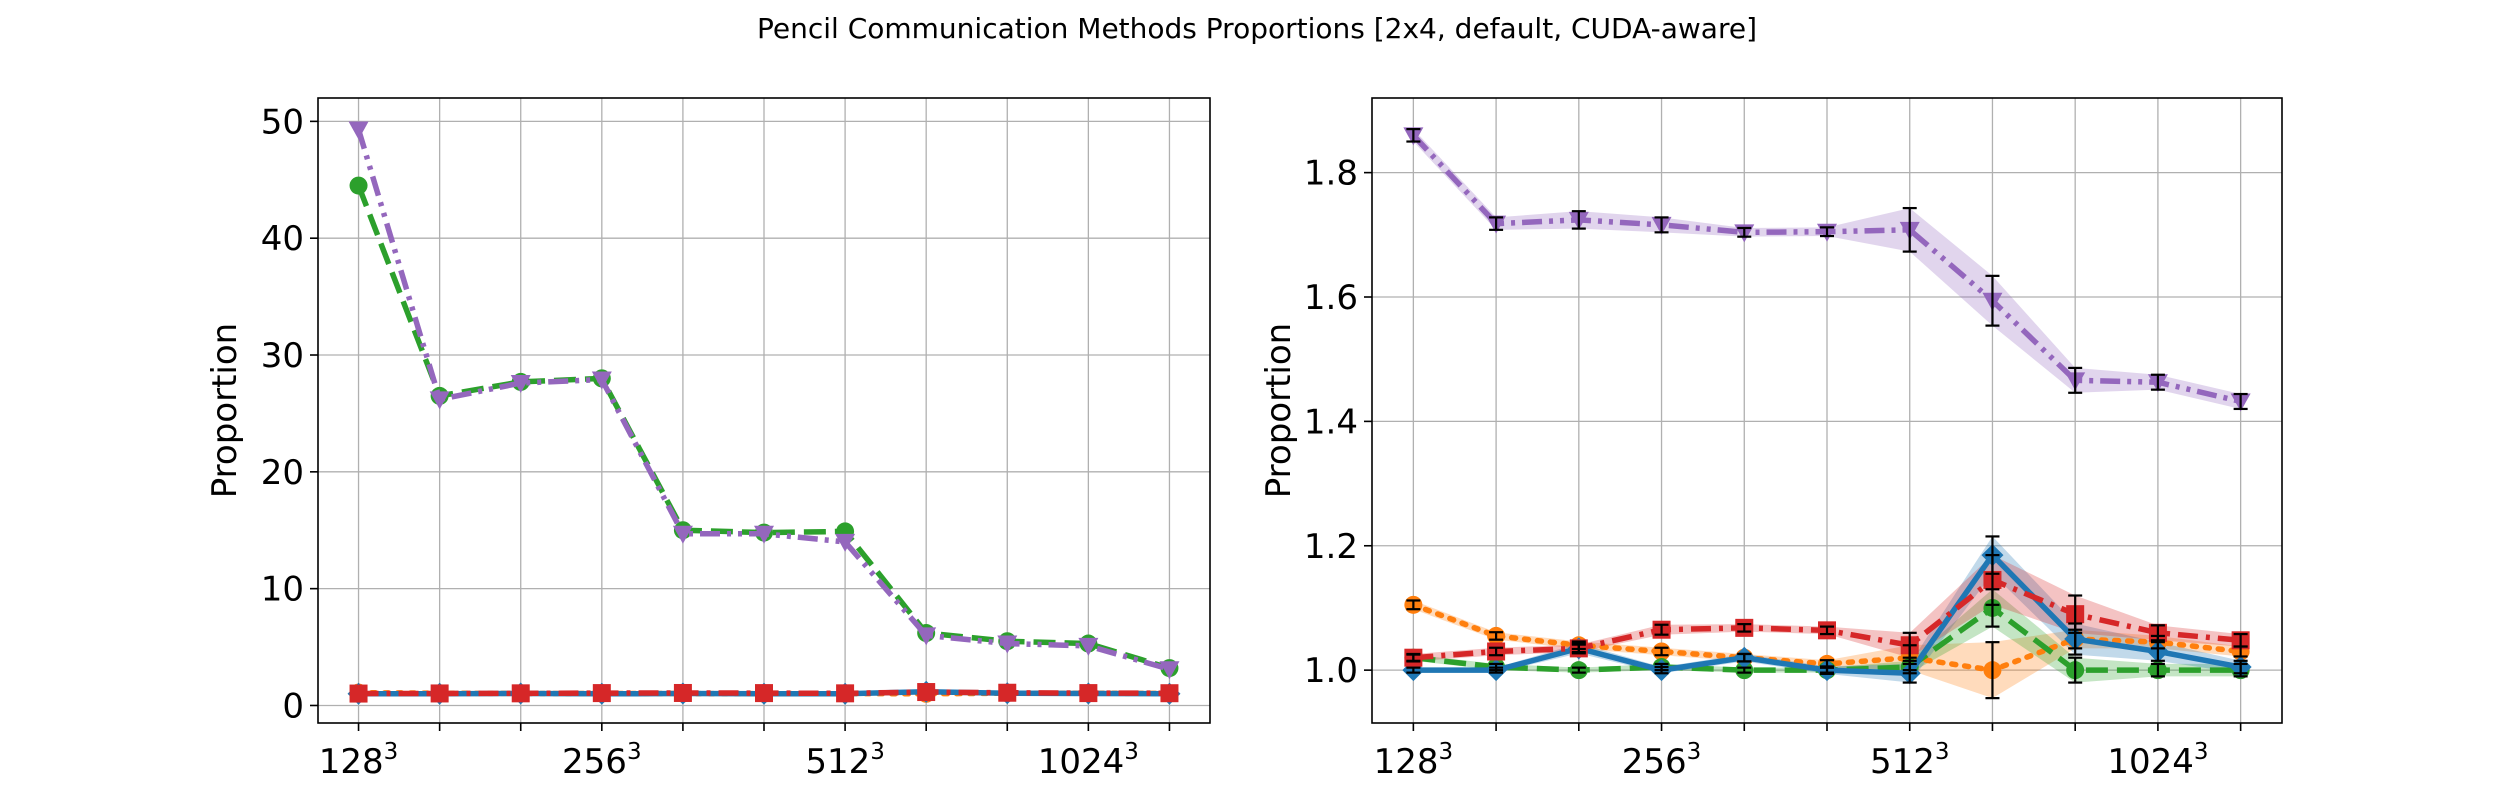 The image size is (2500, 800). What do you see at coordinates (282, 473) in the screenshot?
I see `y-tick-label: 20` at bounding box center [282, 473].